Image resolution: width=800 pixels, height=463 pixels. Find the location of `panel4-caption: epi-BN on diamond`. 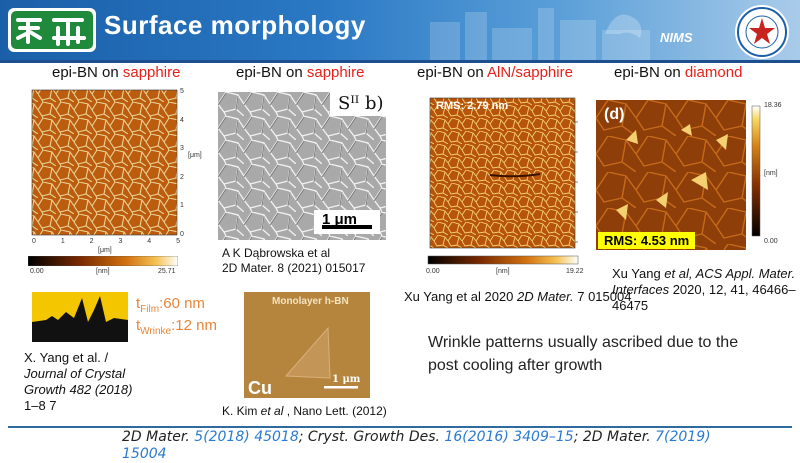

panel4-caption: epi-BN on diamond is located at coordinates (678, 72).